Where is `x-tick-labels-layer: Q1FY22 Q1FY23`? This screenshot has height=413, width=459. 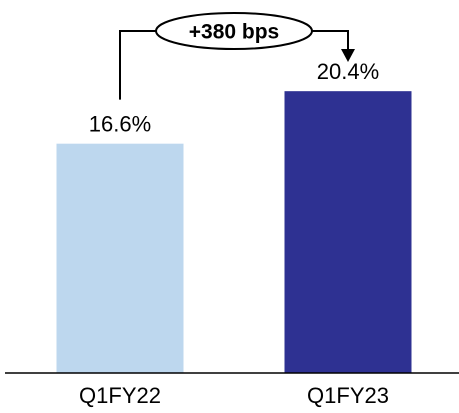
x-tick-labels-layer: Q1FY22 Q1FY23 is located at coordinates (234, 395).